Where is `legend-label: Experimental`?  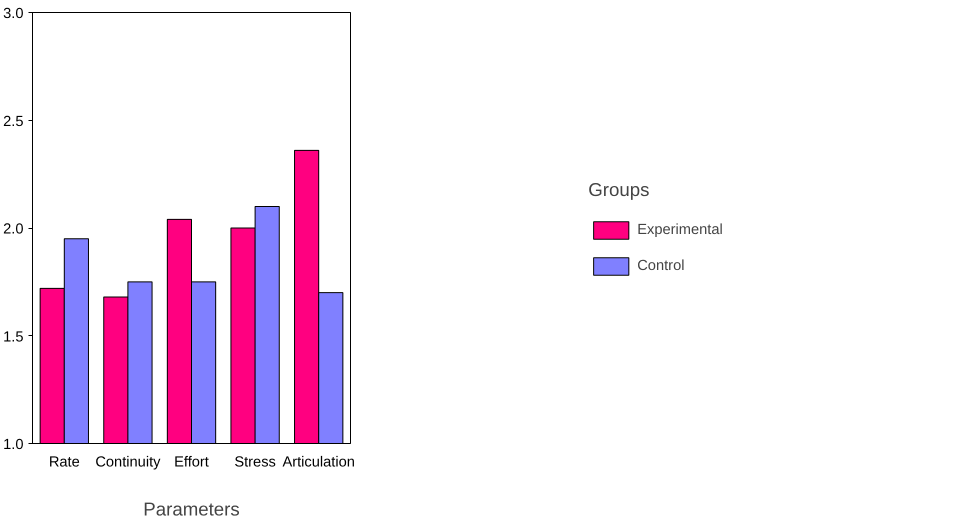 legend-label: Experimental is located at coordinates (680, 230).